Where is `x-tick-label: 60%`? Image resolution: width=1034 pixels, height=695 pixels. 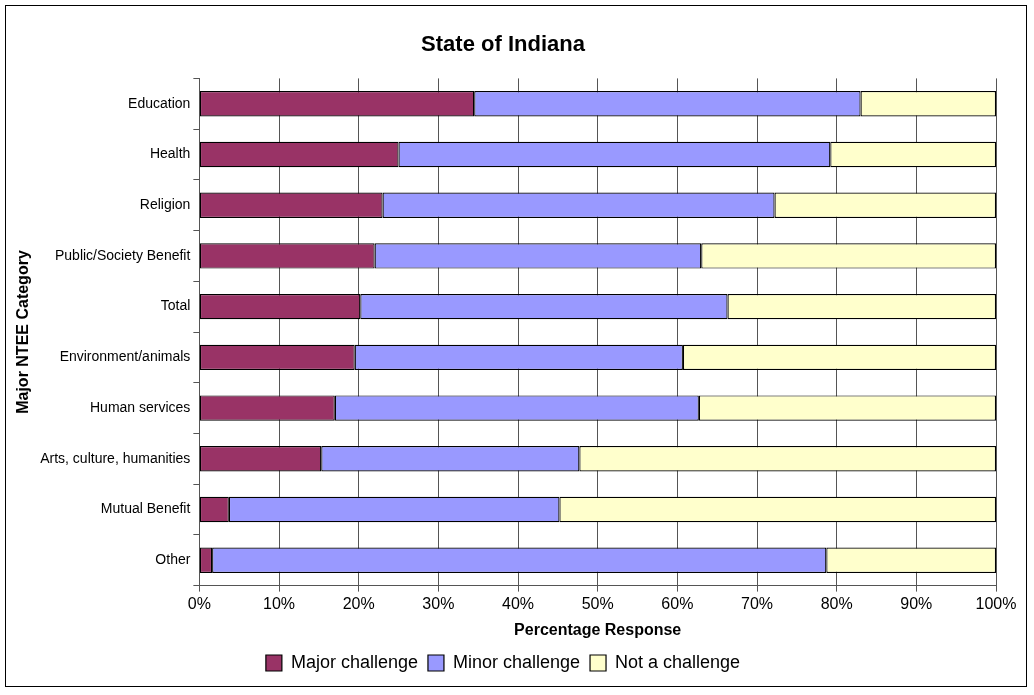
x-tick-label: 60% is located at coordinates (677, 603).